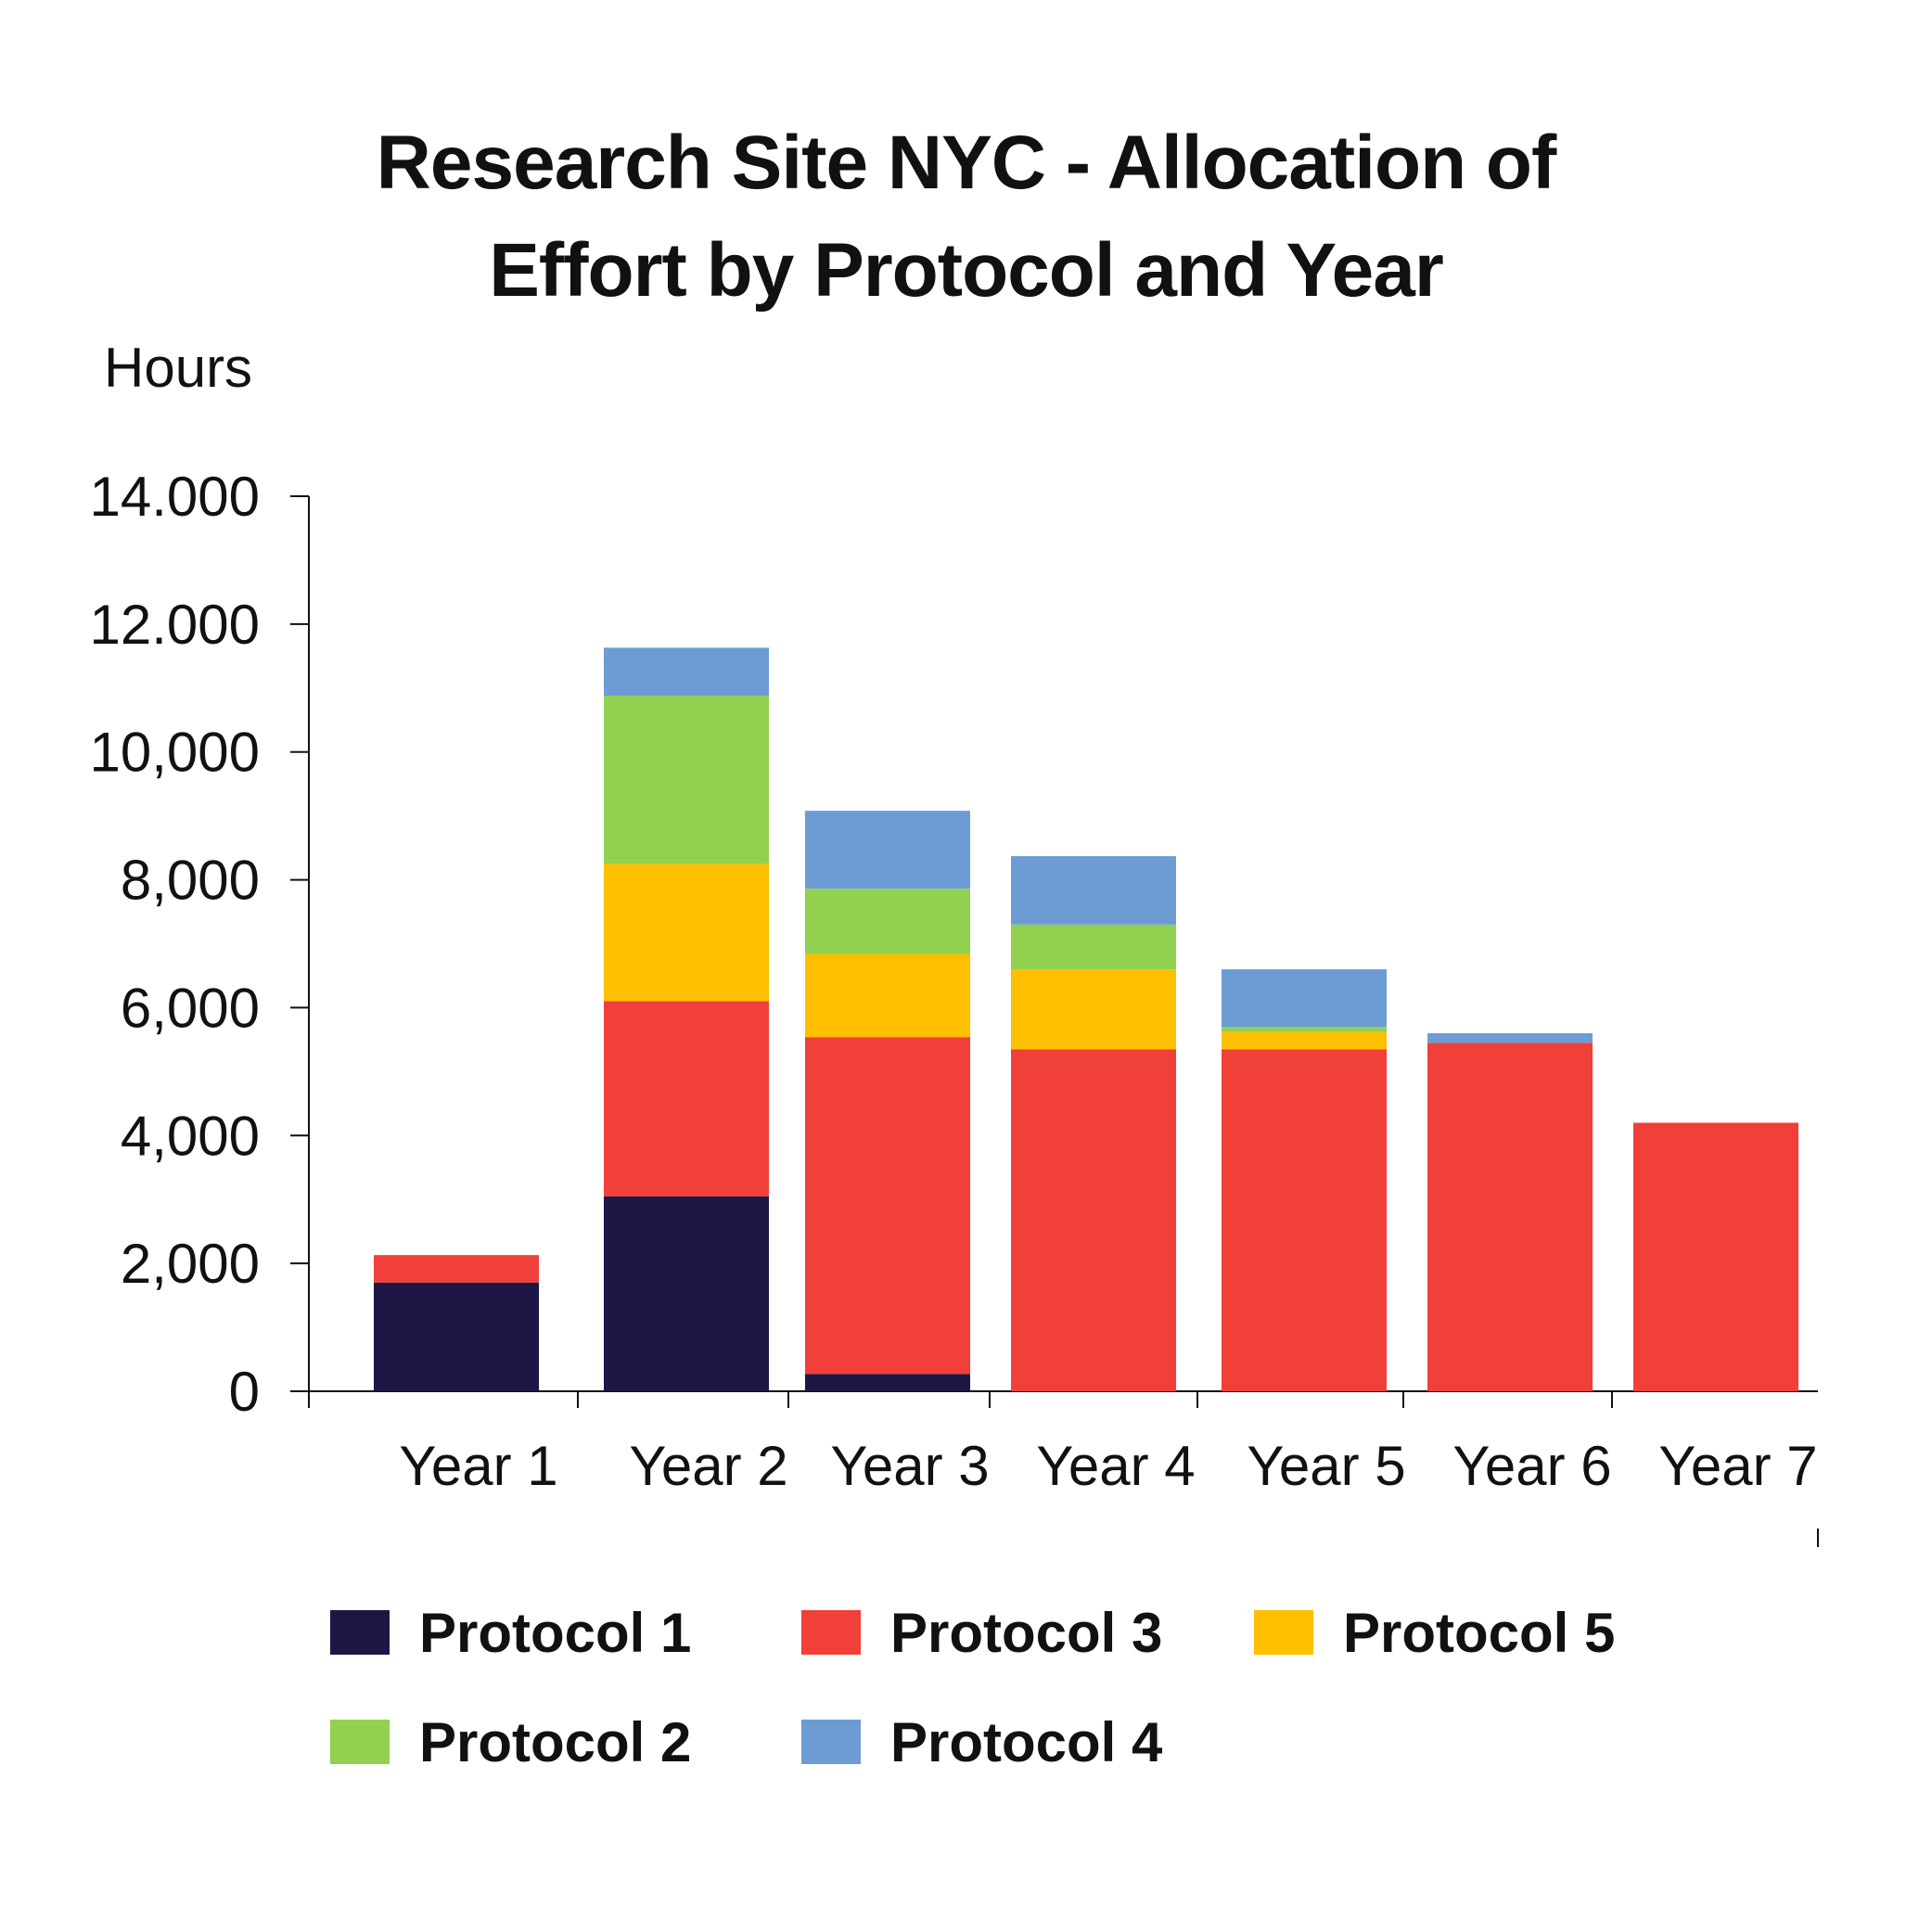 This screenshot has height=1932, width=1932. I want to click on legend-item: Protocol 4, so click(981, 1742).